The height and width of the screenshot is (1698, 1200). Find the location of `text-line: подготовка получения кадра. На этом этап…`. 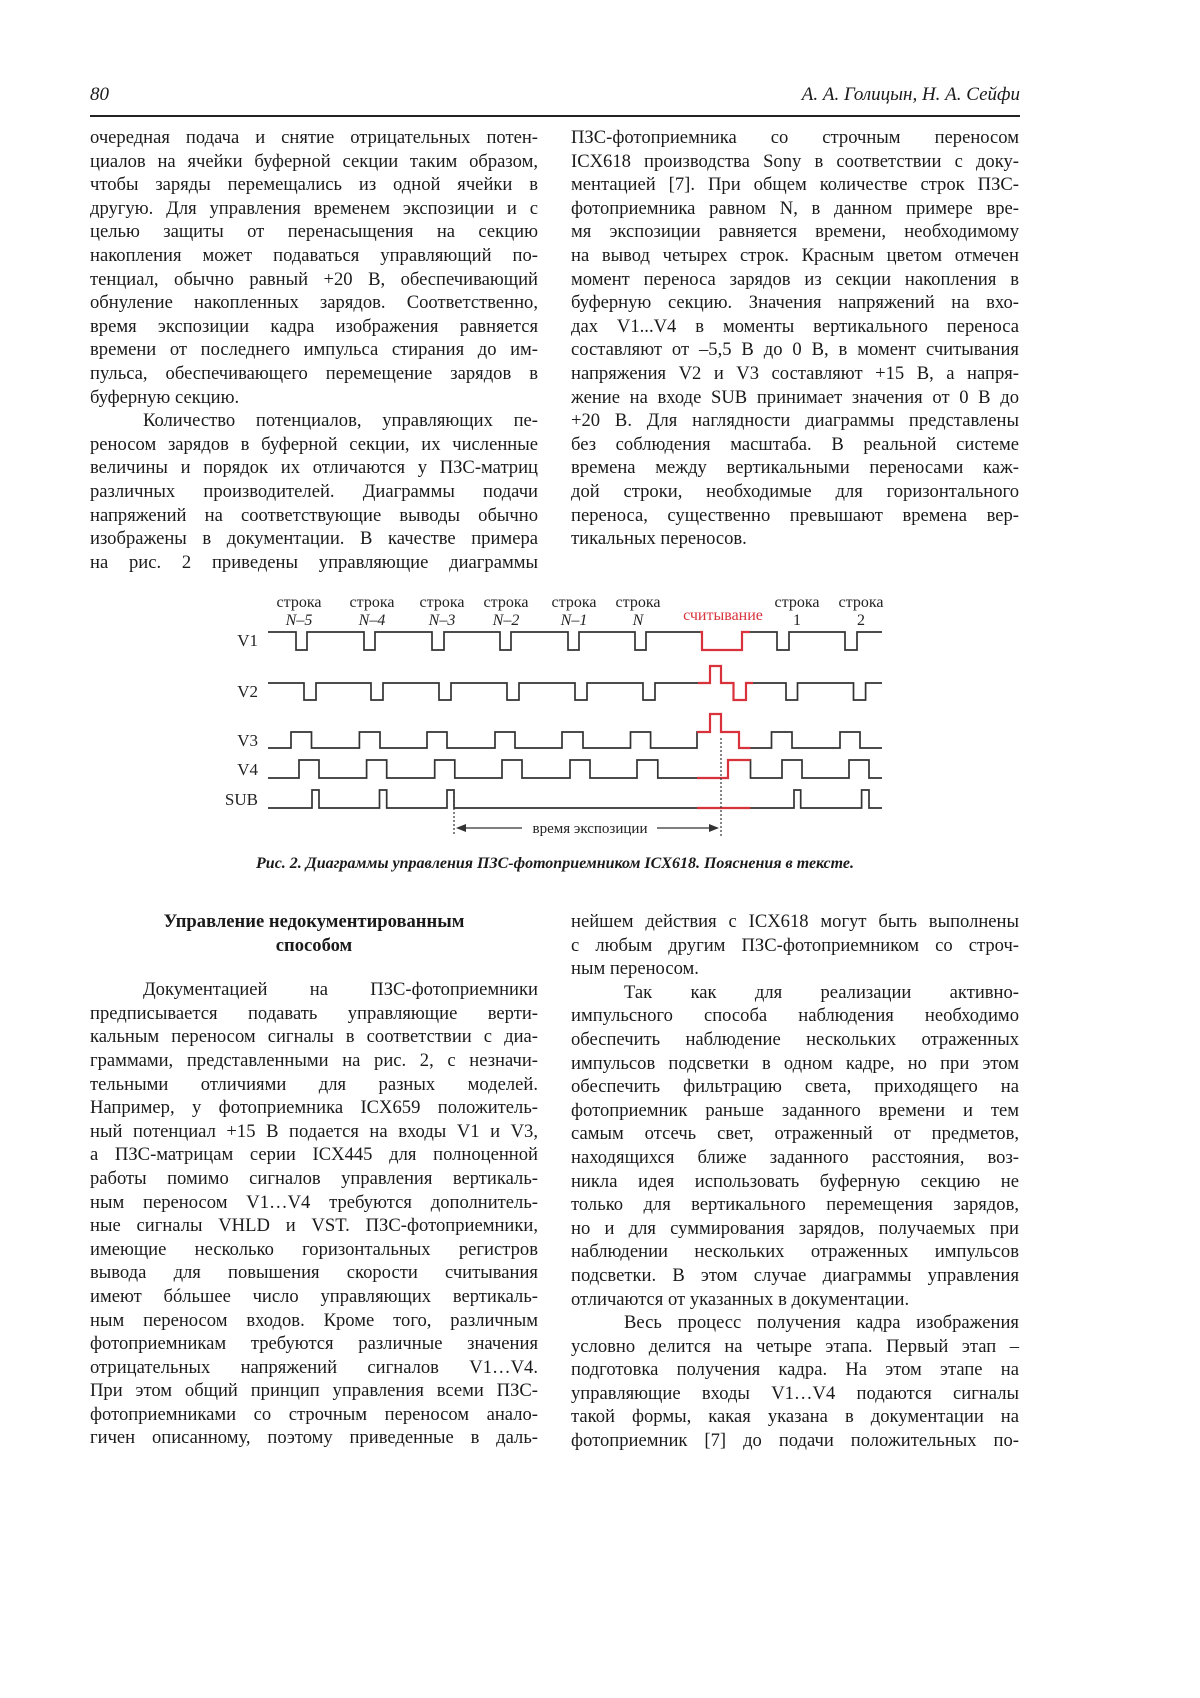

text-line: подготовка получения кадра. На этом этап… is located at coordinates (795, 1370).